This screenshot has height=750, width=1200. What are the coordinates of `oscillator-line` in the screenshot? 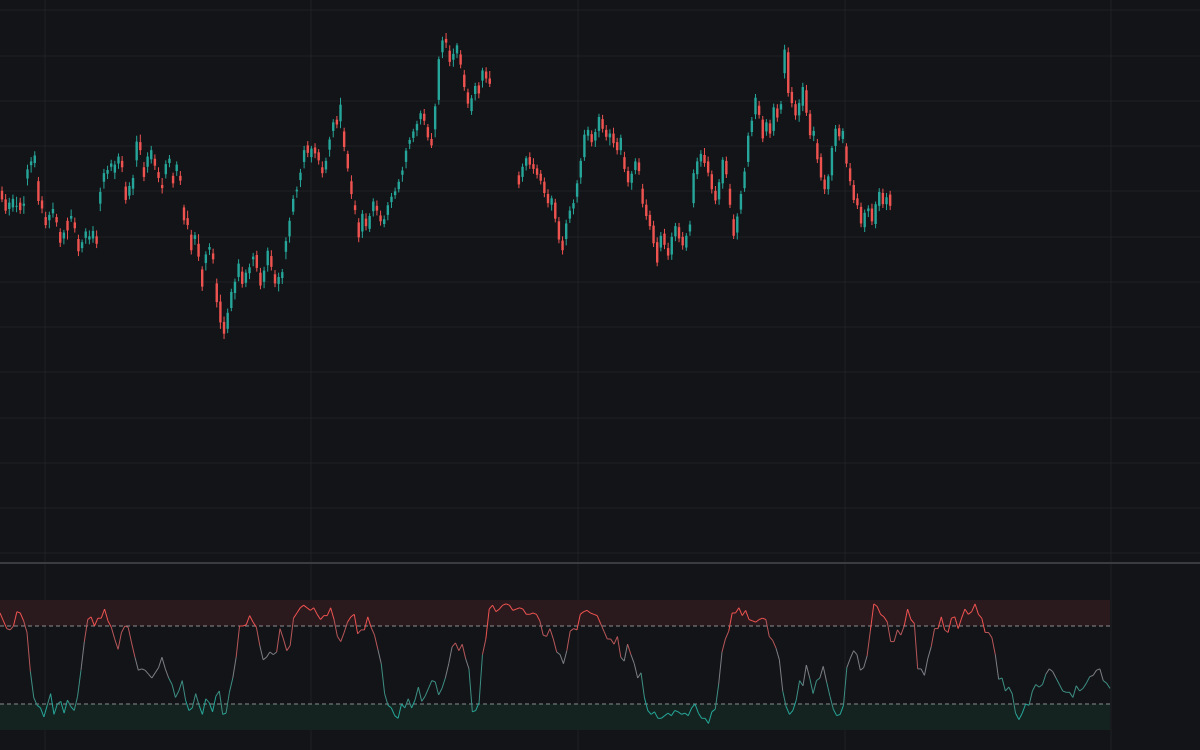 It's located at (555, 663).